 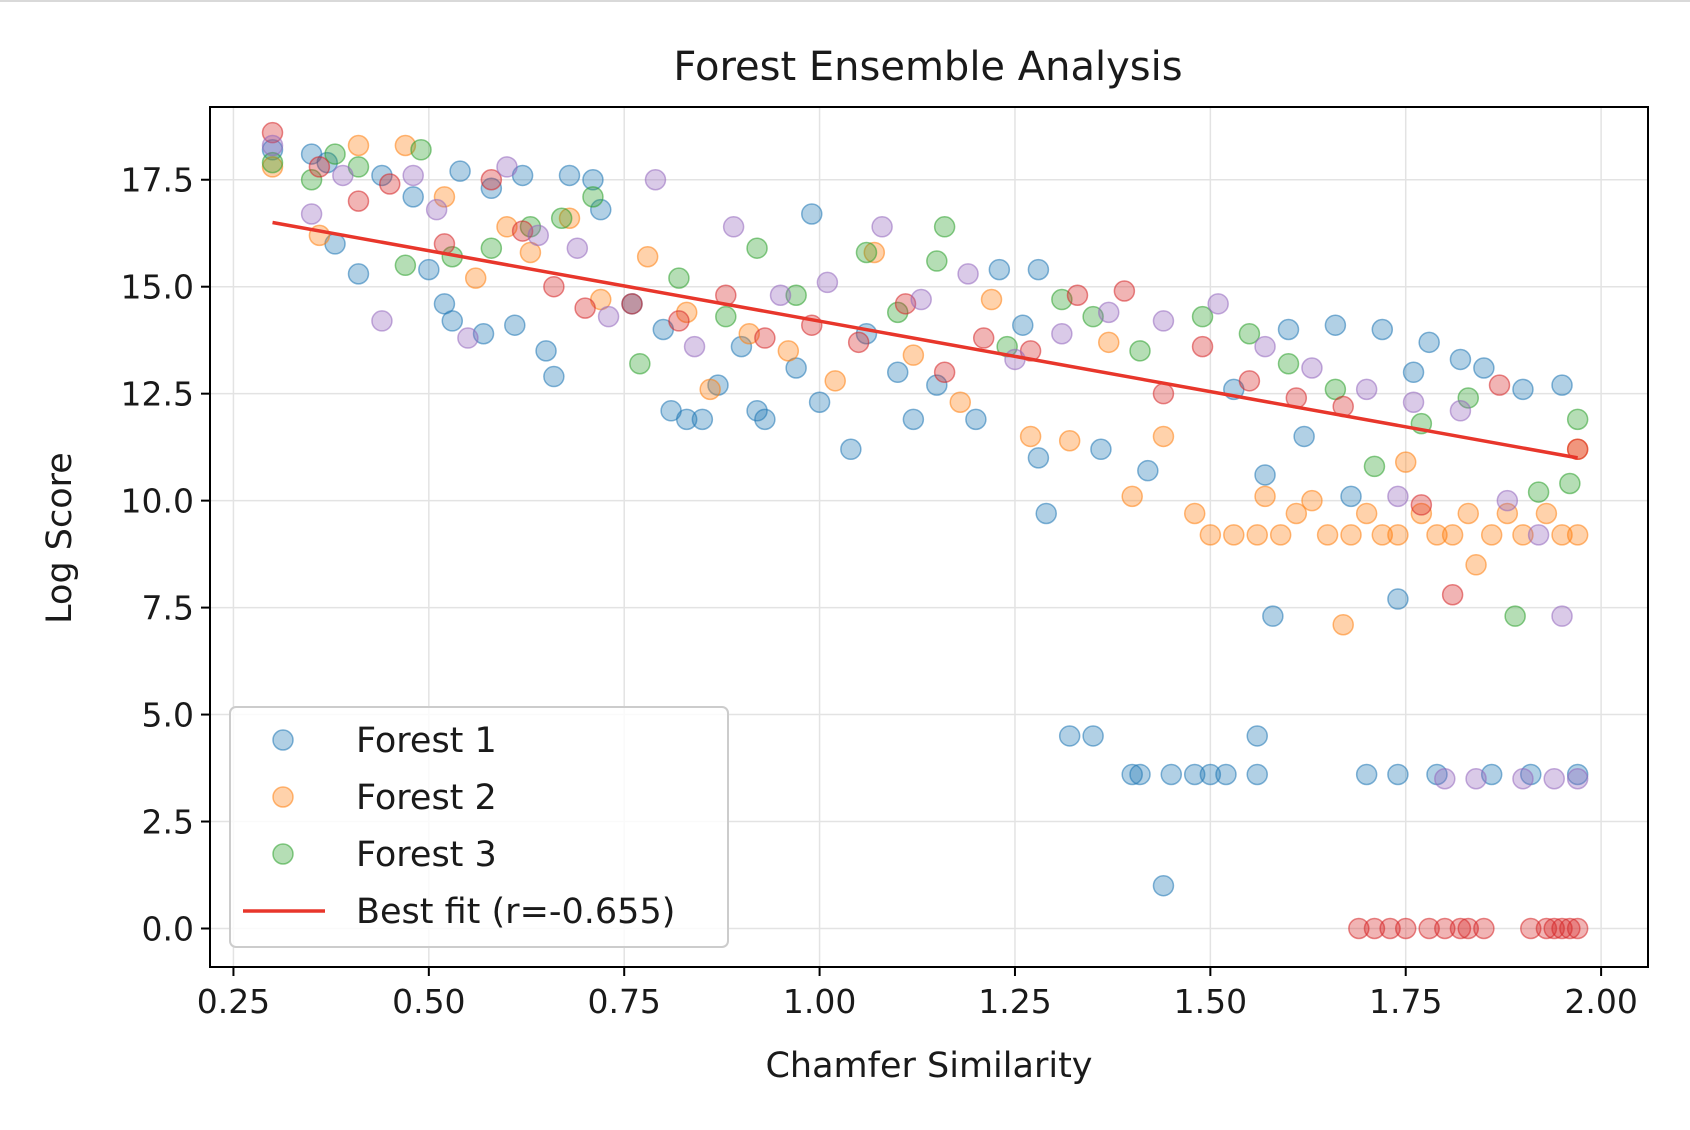 What do you see at coordinates (479, 827) in the screenshot?
I see `legend-box` at bounding box center [479, 827].